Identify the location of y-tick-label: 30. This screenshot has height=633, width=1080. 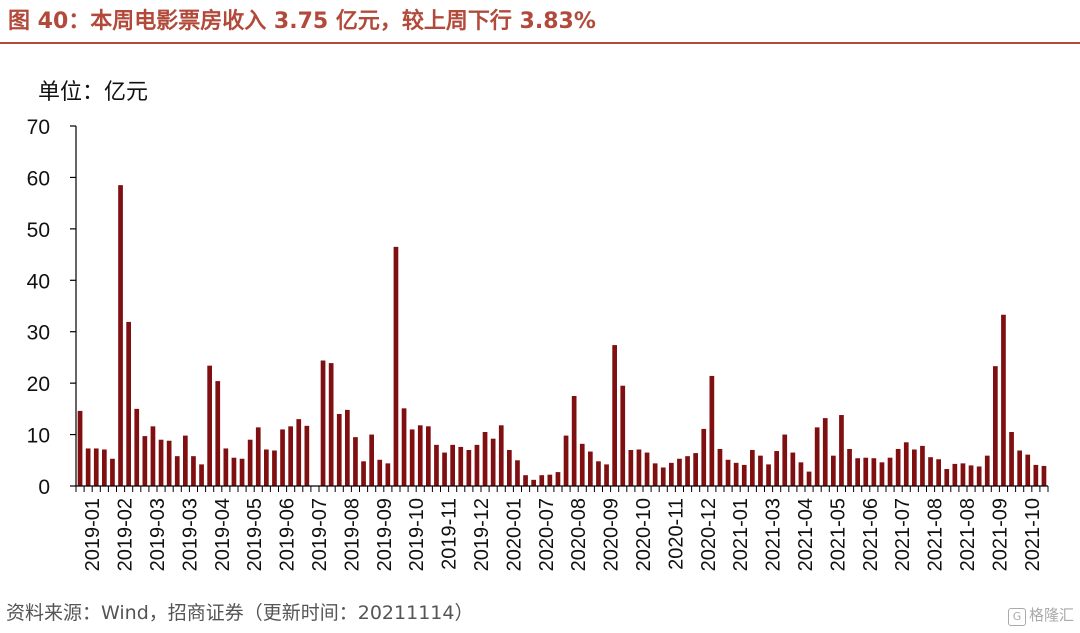
(38, 333).